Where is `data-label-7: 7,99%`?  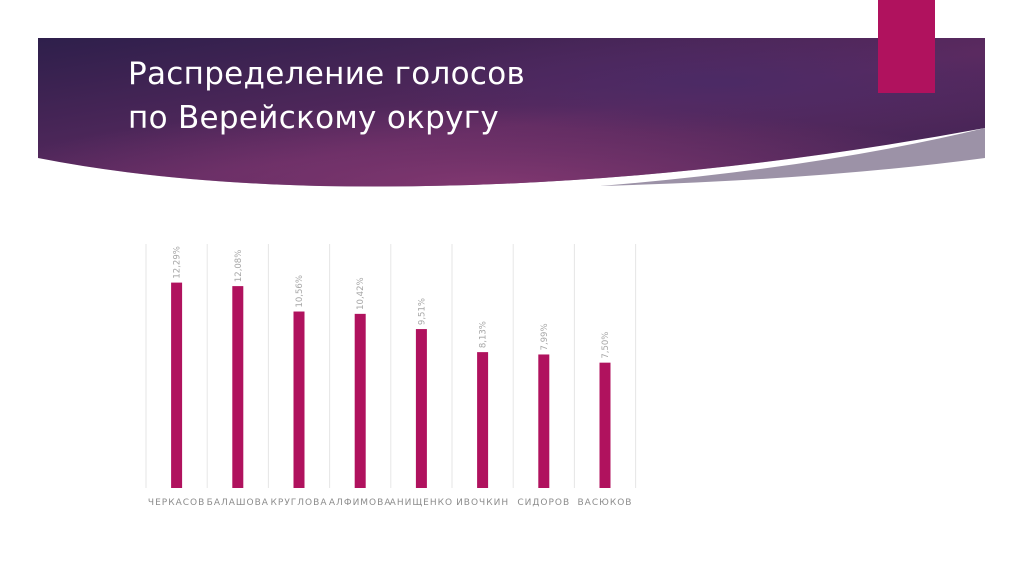
data-label-7: 7,99% is located at coordinates (545, 336).